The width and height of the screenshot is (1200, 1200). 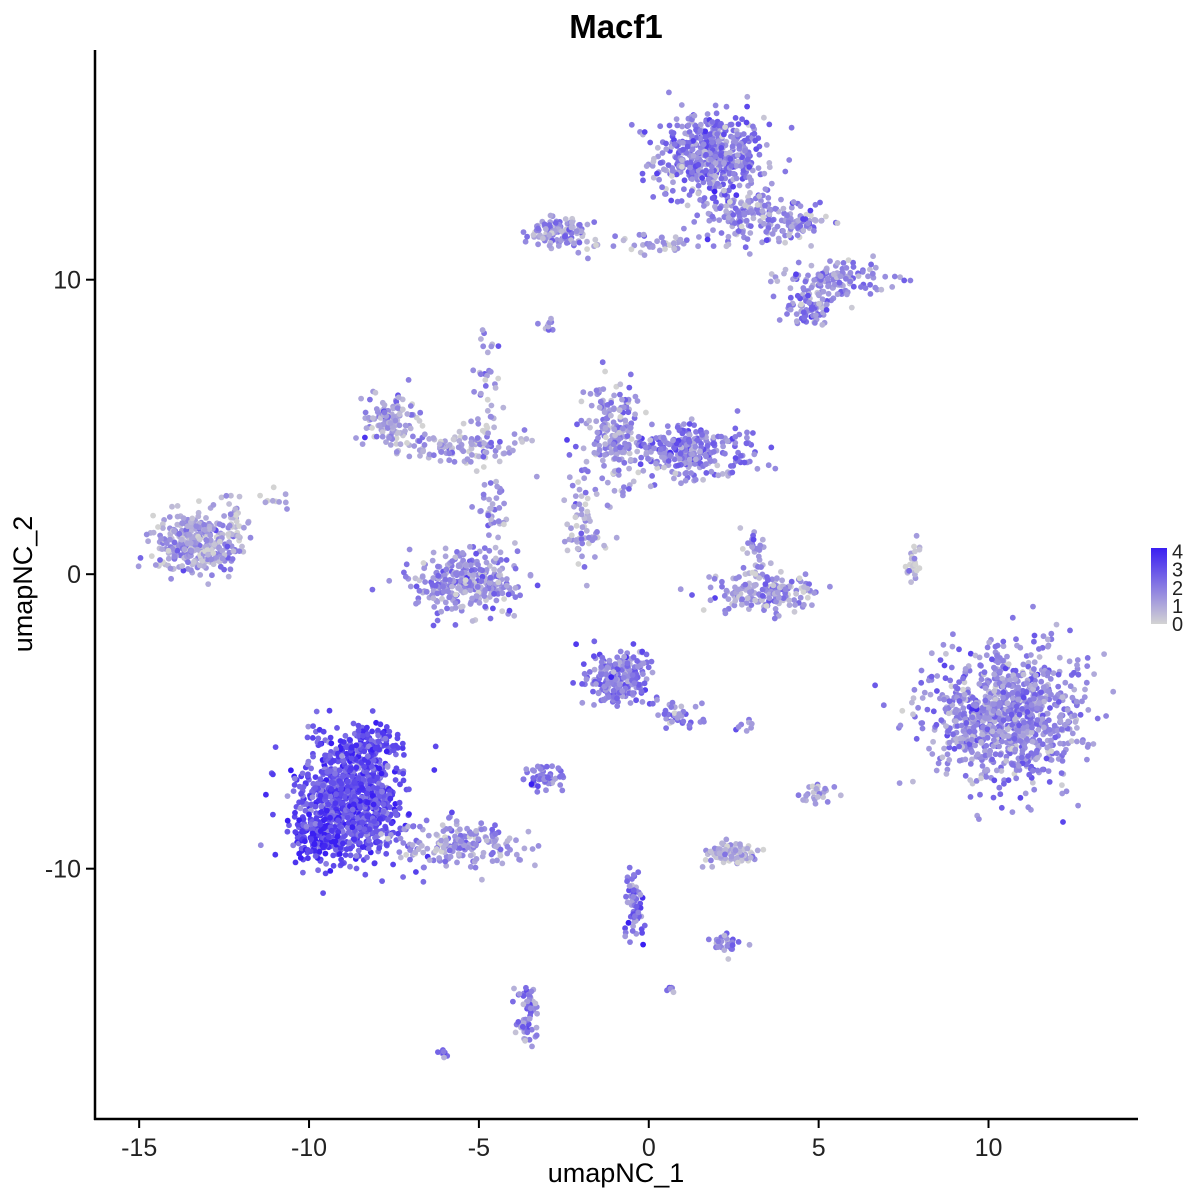 What do you see at coordinates (616, 26) in the screenshot?
I see `chart-title: Macf1` at bounding box center [616, 26].